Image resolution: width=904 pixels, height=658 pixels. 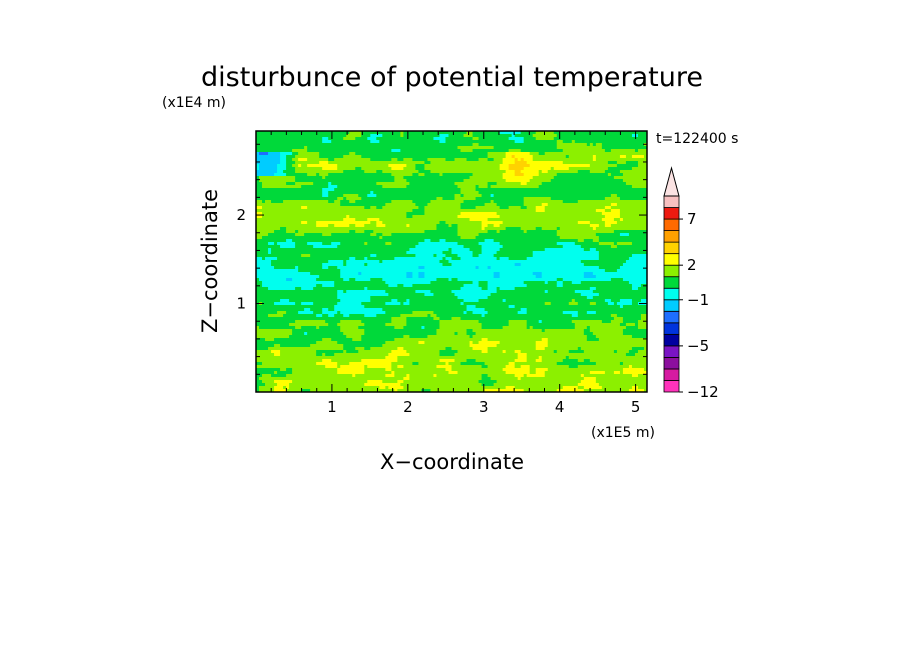 What do you see at coordinates (671, 259) in the screenshot?
I see `colorbar-segment` at bounding box center [671, 259].